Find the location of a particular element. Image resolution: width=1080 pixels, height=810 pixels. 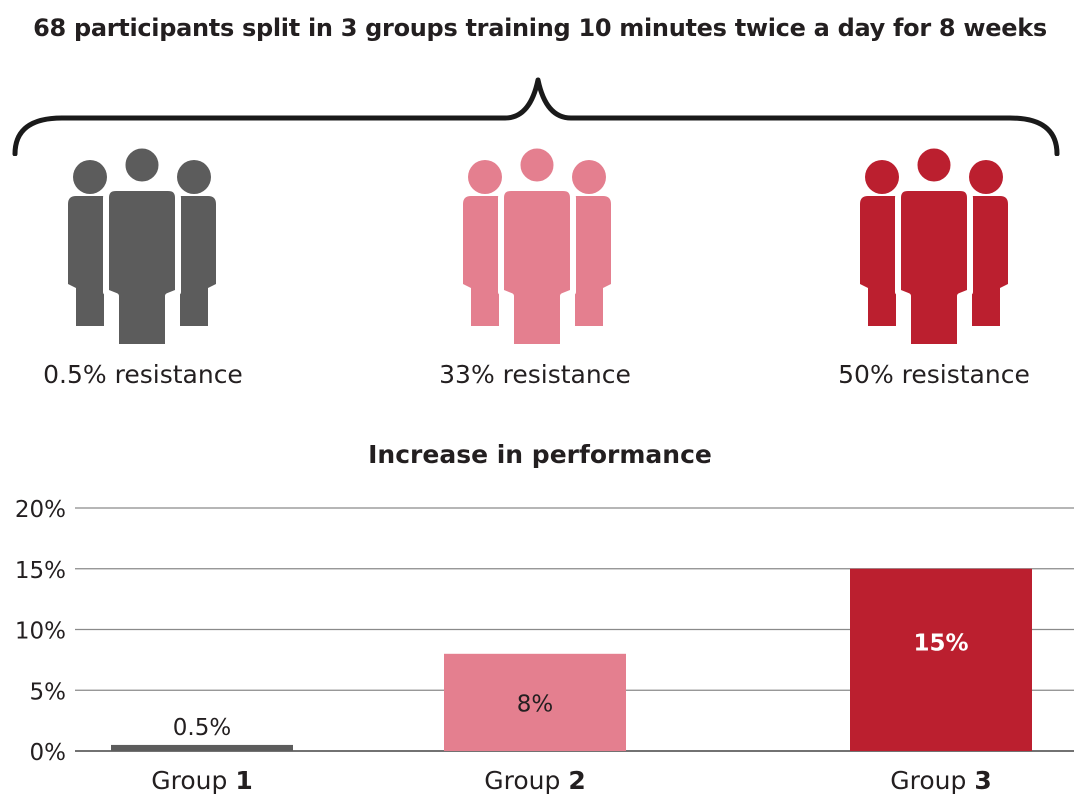

y-tick-label: 0% is located at coordinates (48, 753).